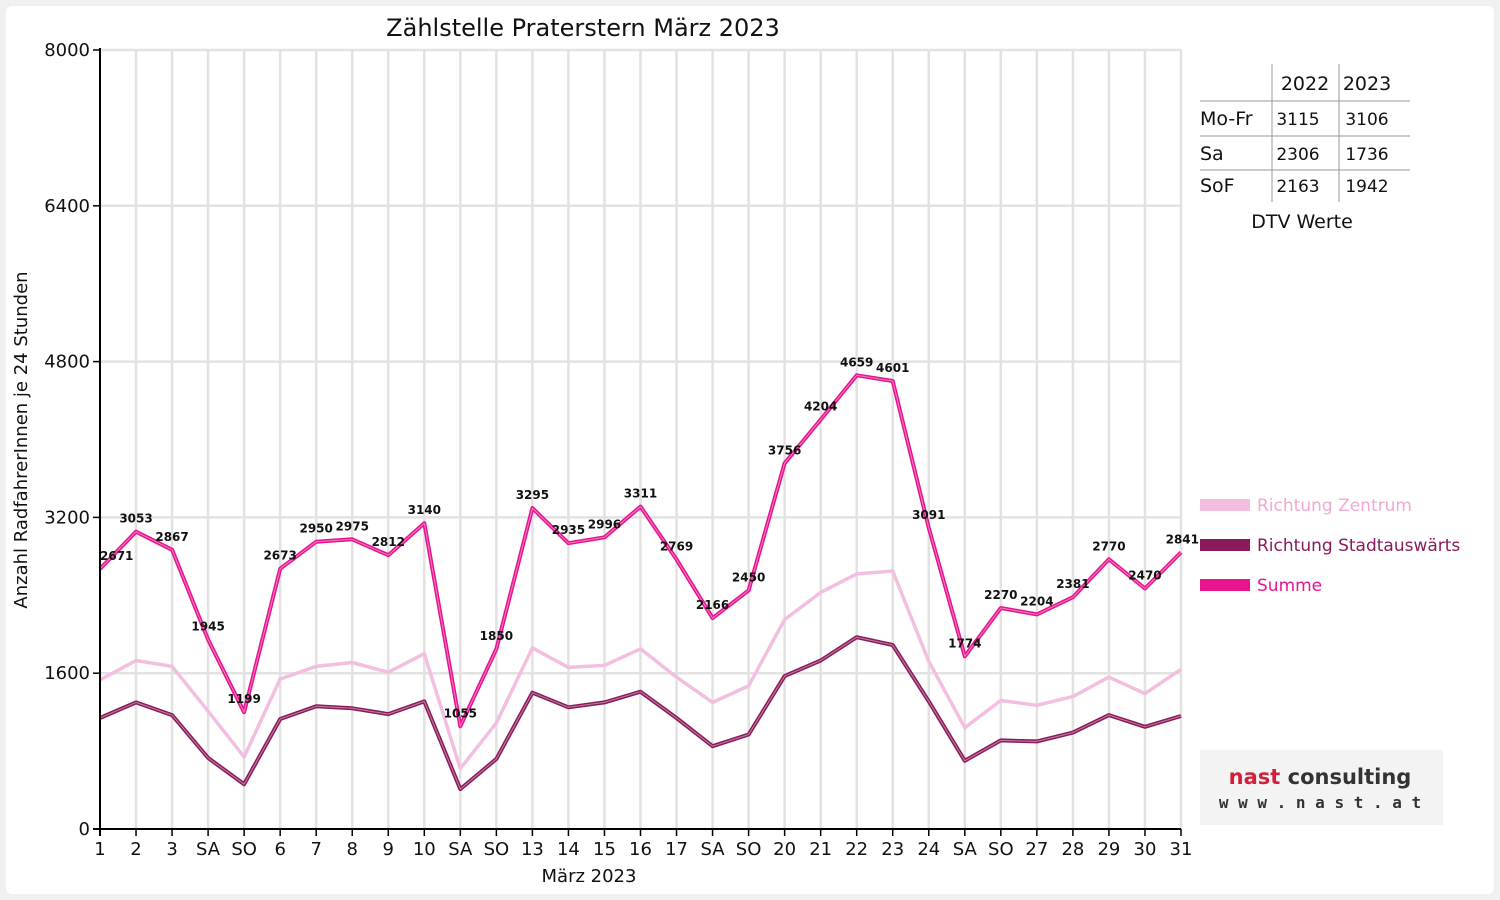  Describe the element at coordinates (928, 849) in the screenshot. I see `x-tick-label: 24` at that location.